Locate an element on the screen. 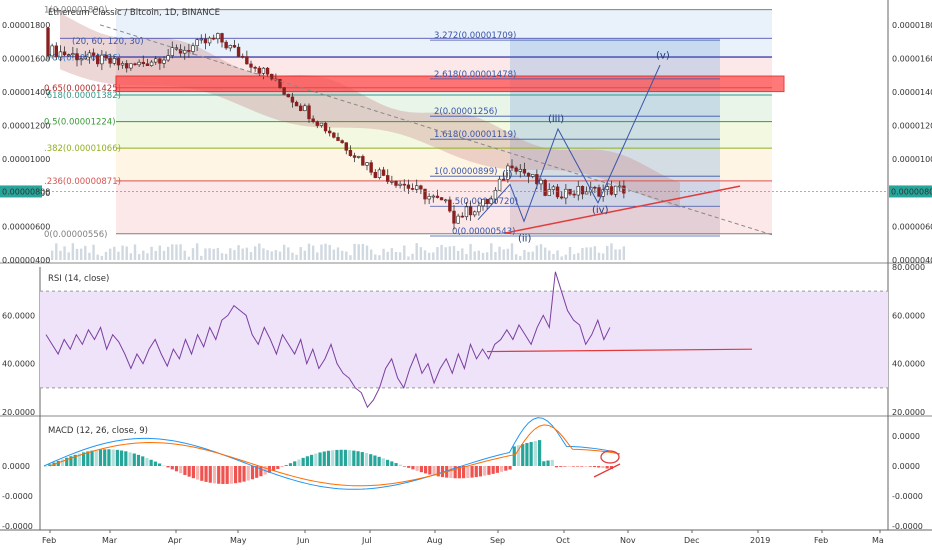 This screenshot has height=550, width=932. rsi-tick: 40.0000 is located at coordinates (908, 364).